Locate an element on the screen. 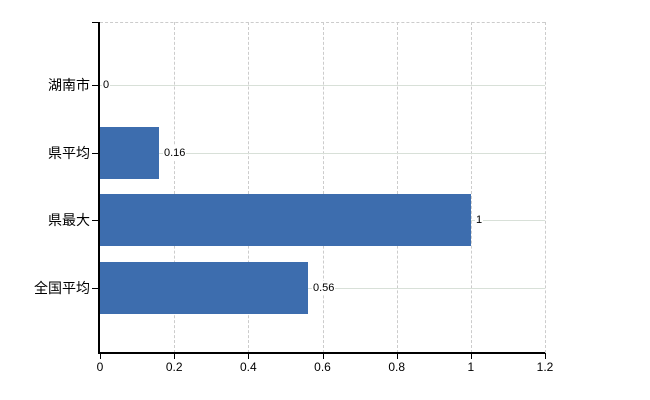 The height and width of the screenshot is (400, 650). y-axis-end-tick is located at coordinates (96, 22).